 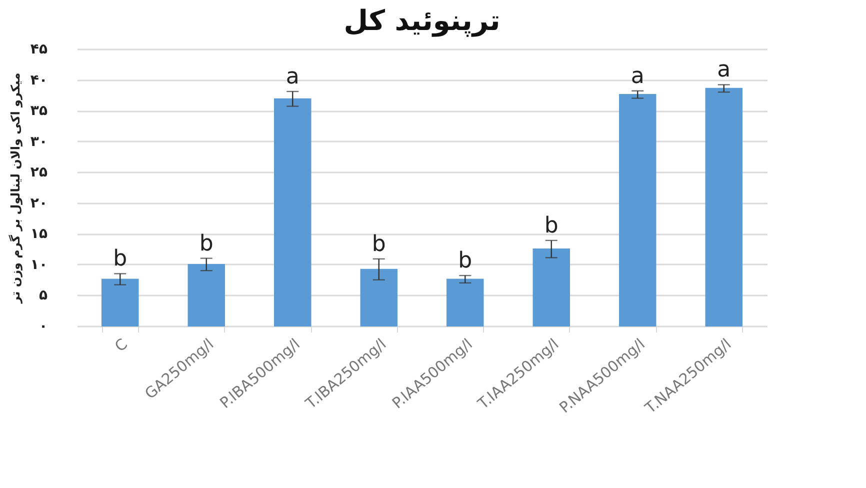 What do you see at coordinates (39, 80) in the screenshot?
I see `y-tick-label: ۴۰` at bounding box center [39, 80].